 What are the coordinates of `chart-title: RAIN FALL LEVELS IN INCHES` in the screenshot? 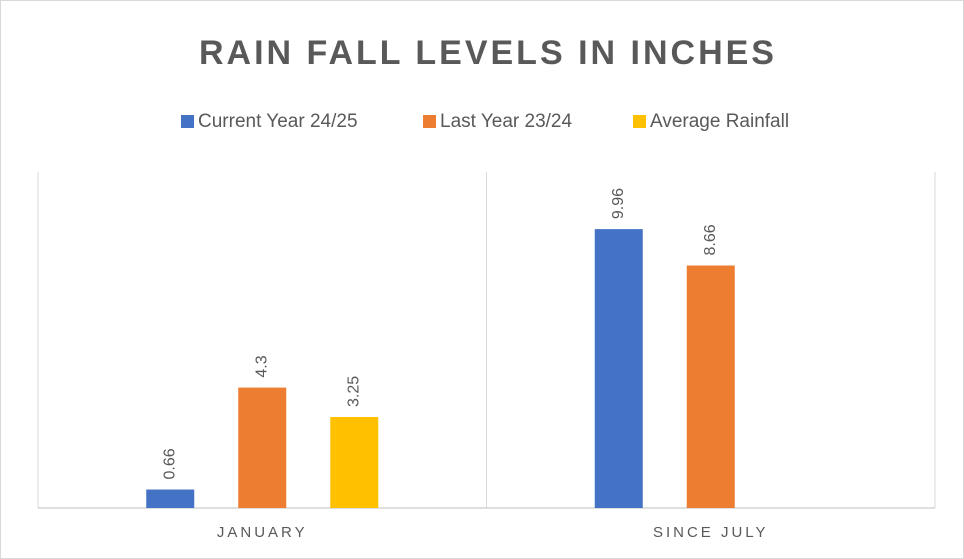 It's located at (488, 53).